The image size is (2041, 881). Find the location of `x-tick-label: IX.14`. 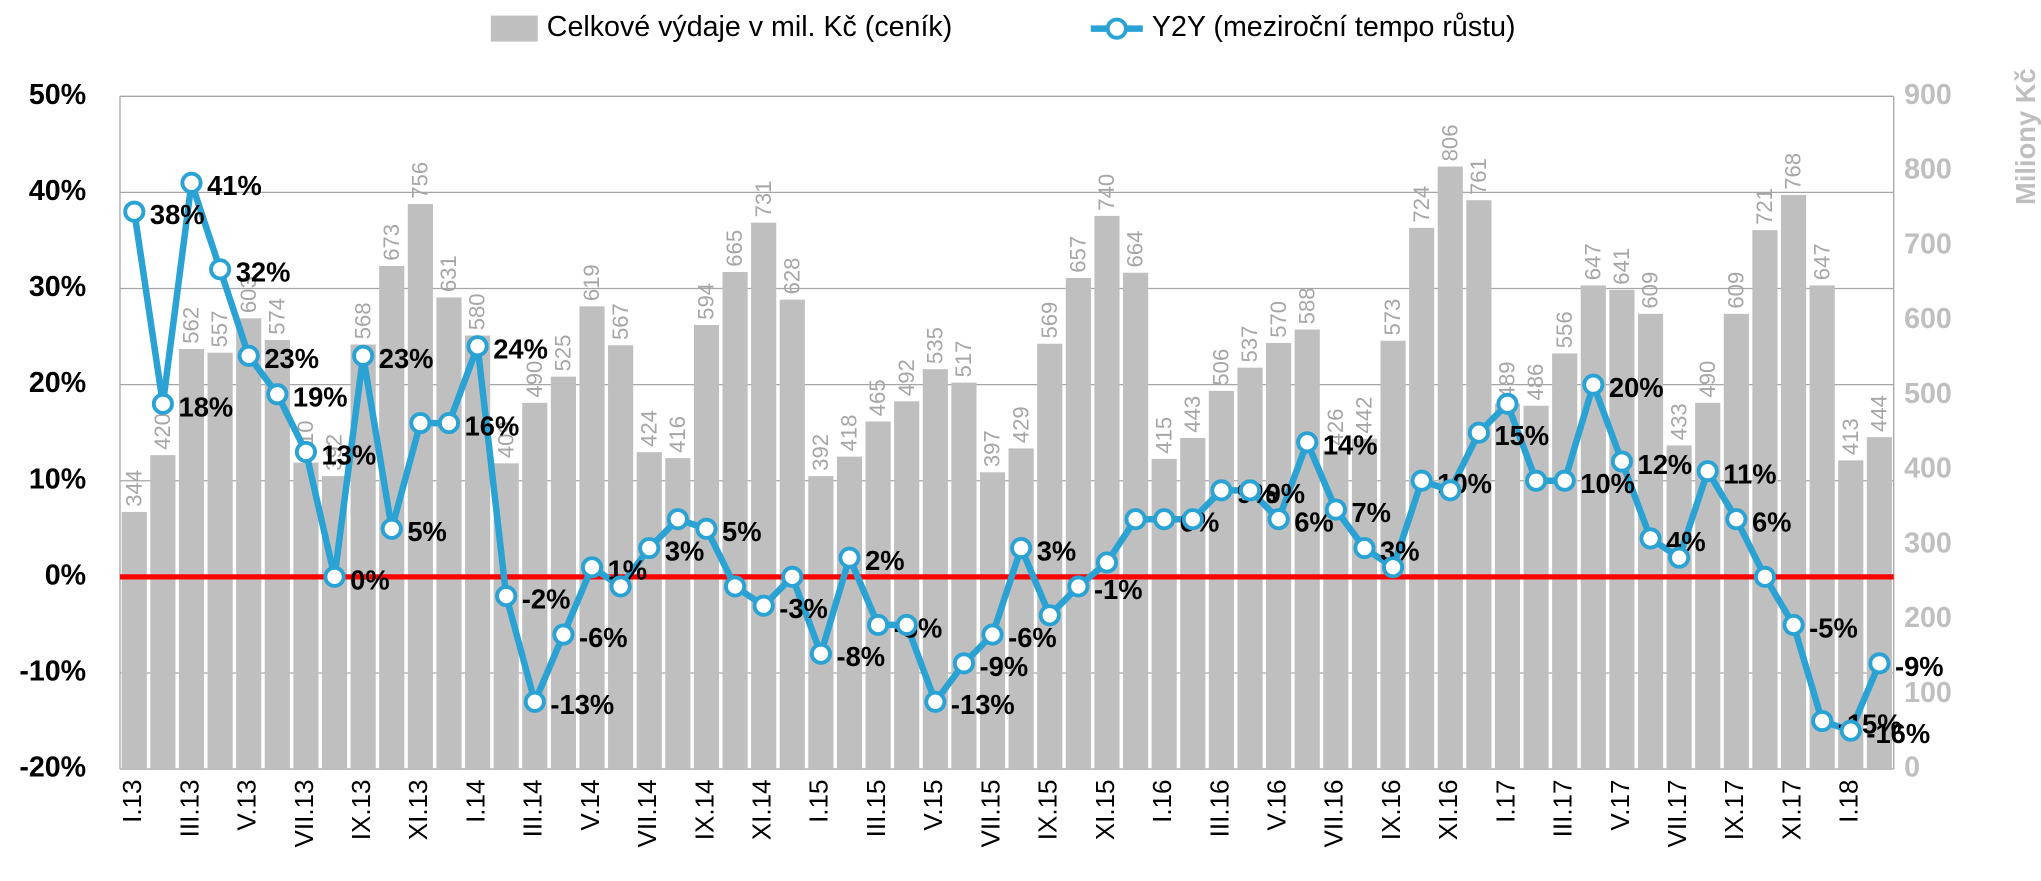

x-tick-label: IX.14 is located at coordinates (704, 809).